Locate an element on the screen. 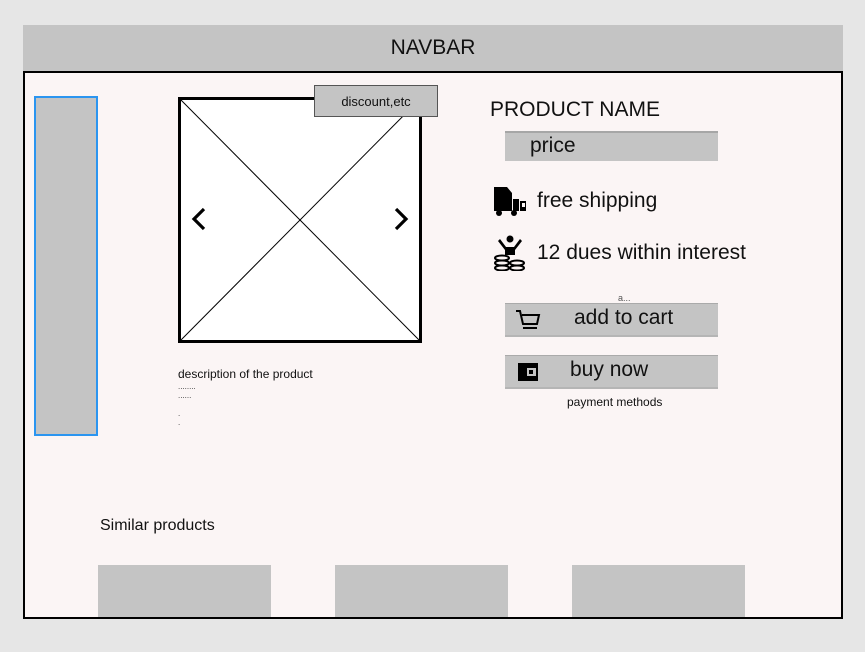 Image resolution: width=865 pixels, height=652 pixels. product-image-gallery is located at coordinates (300, 220).